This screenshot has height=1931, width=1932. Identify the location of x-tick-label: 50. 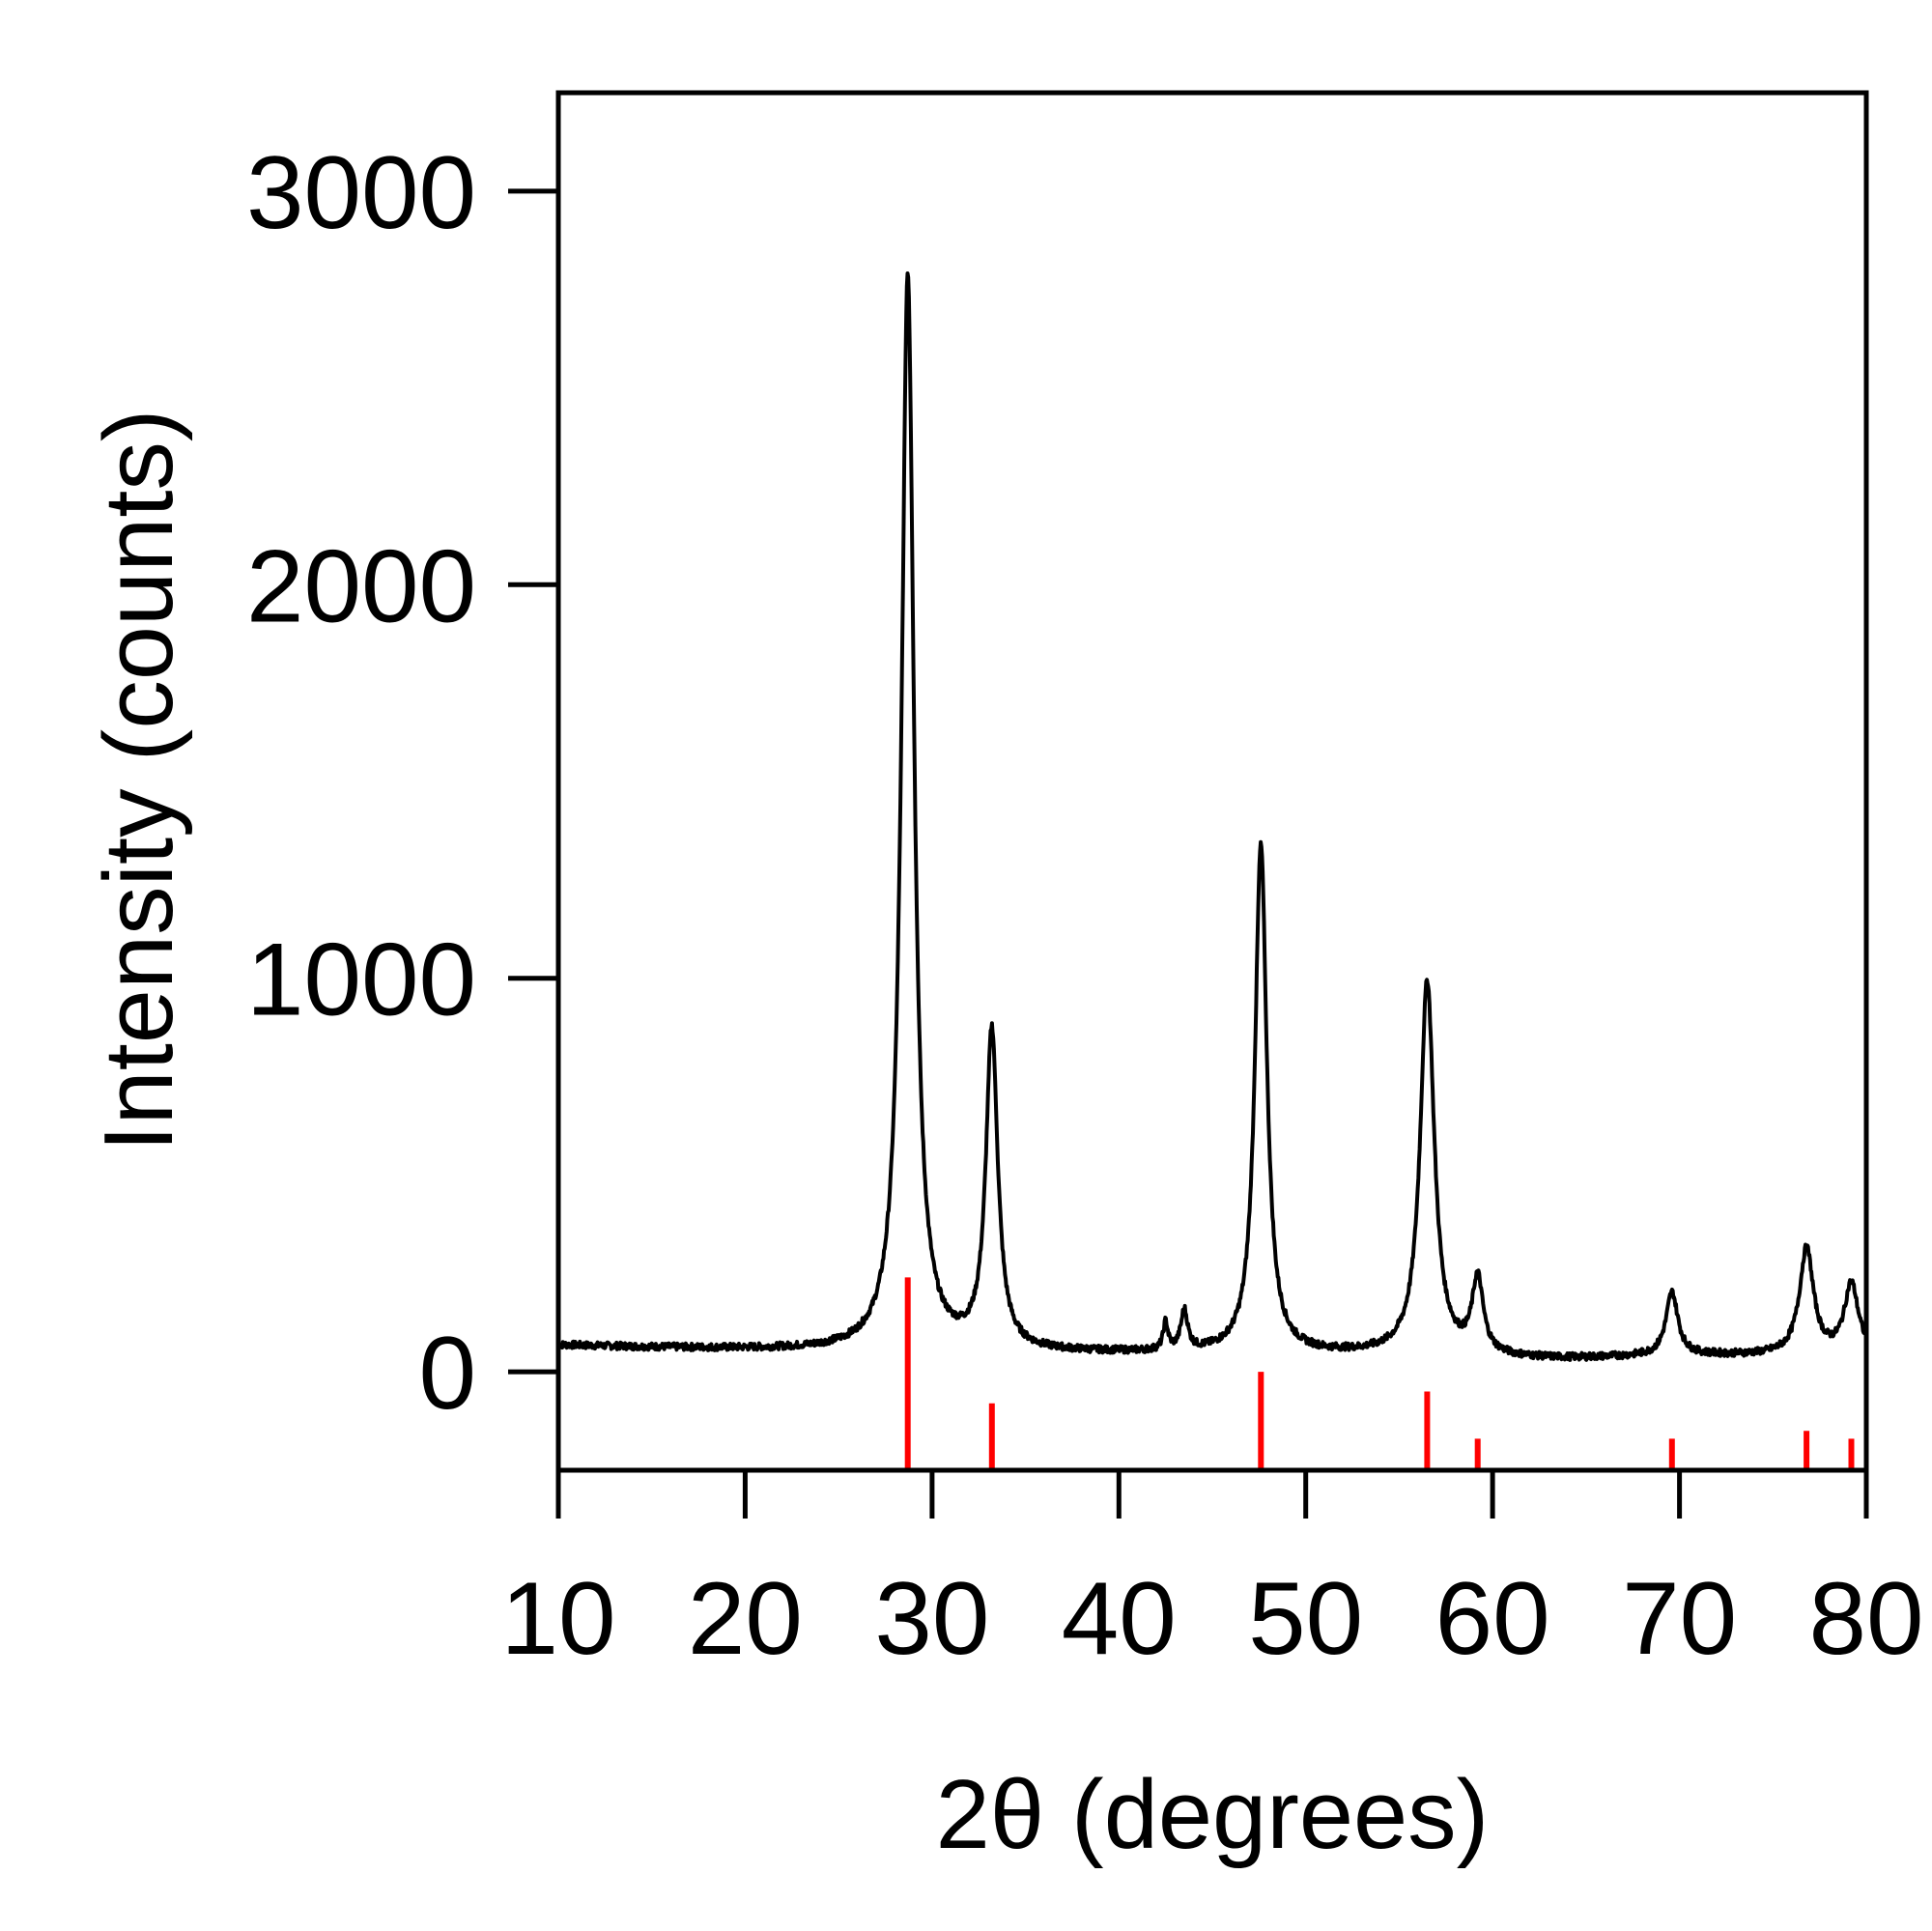
(1305, 1618).